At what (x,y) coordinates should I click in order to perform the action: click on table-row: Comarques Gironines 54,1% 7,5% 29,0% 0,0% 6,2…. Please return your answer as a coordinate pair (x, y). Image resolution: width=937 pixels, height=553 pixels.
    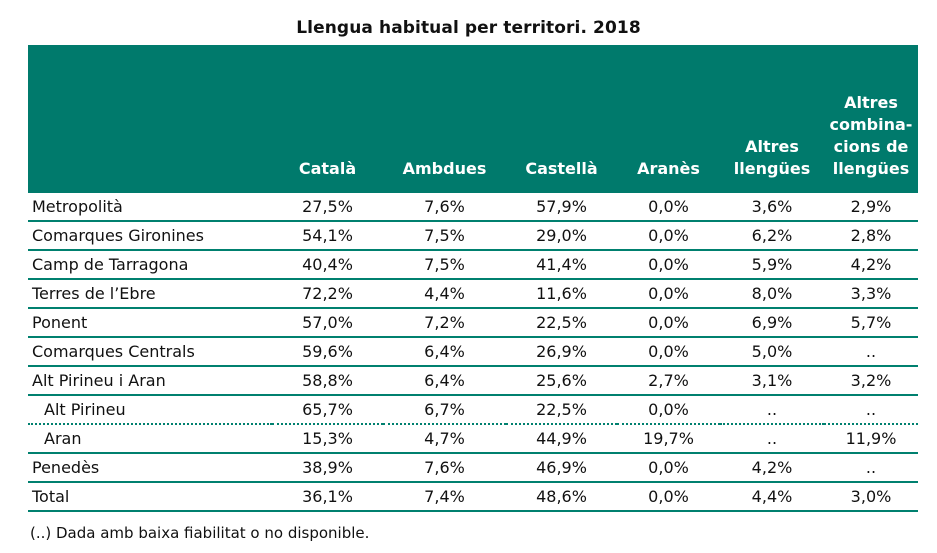
    Looking at the image, I should click on (473, 235).